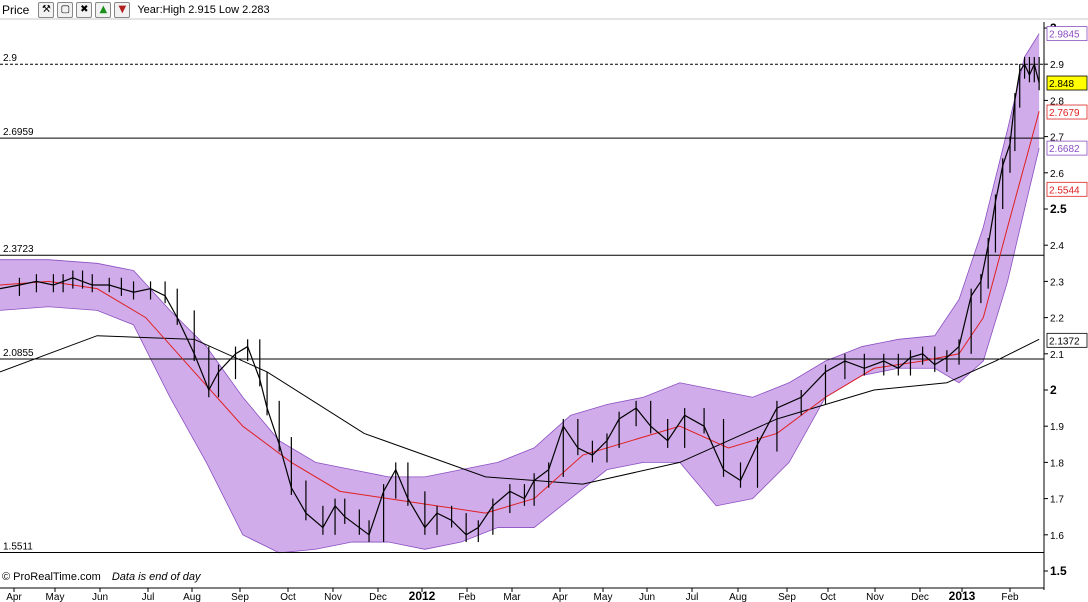  Describe the element at coordinates (560, 597) in the screenshot. I see `x-tick-label-12: Apr` at that location.